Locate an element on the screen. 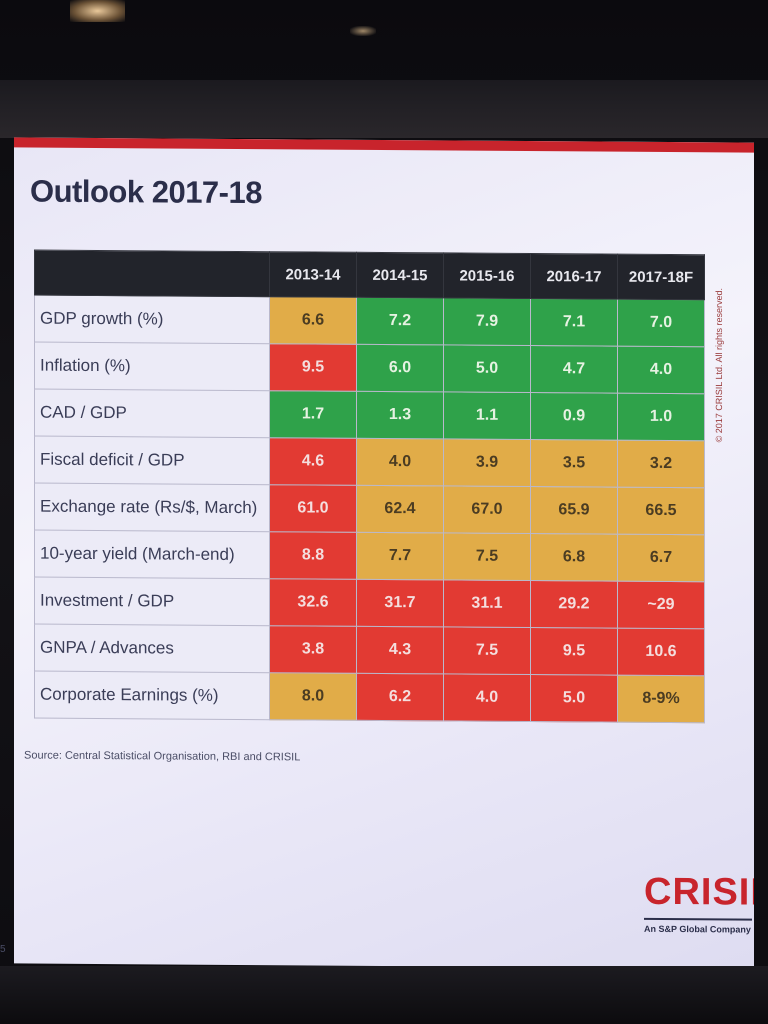 This screenshot has height=1024, width=768. row-label: 10-year yield (March-end) is located at coordinates (152, 554).